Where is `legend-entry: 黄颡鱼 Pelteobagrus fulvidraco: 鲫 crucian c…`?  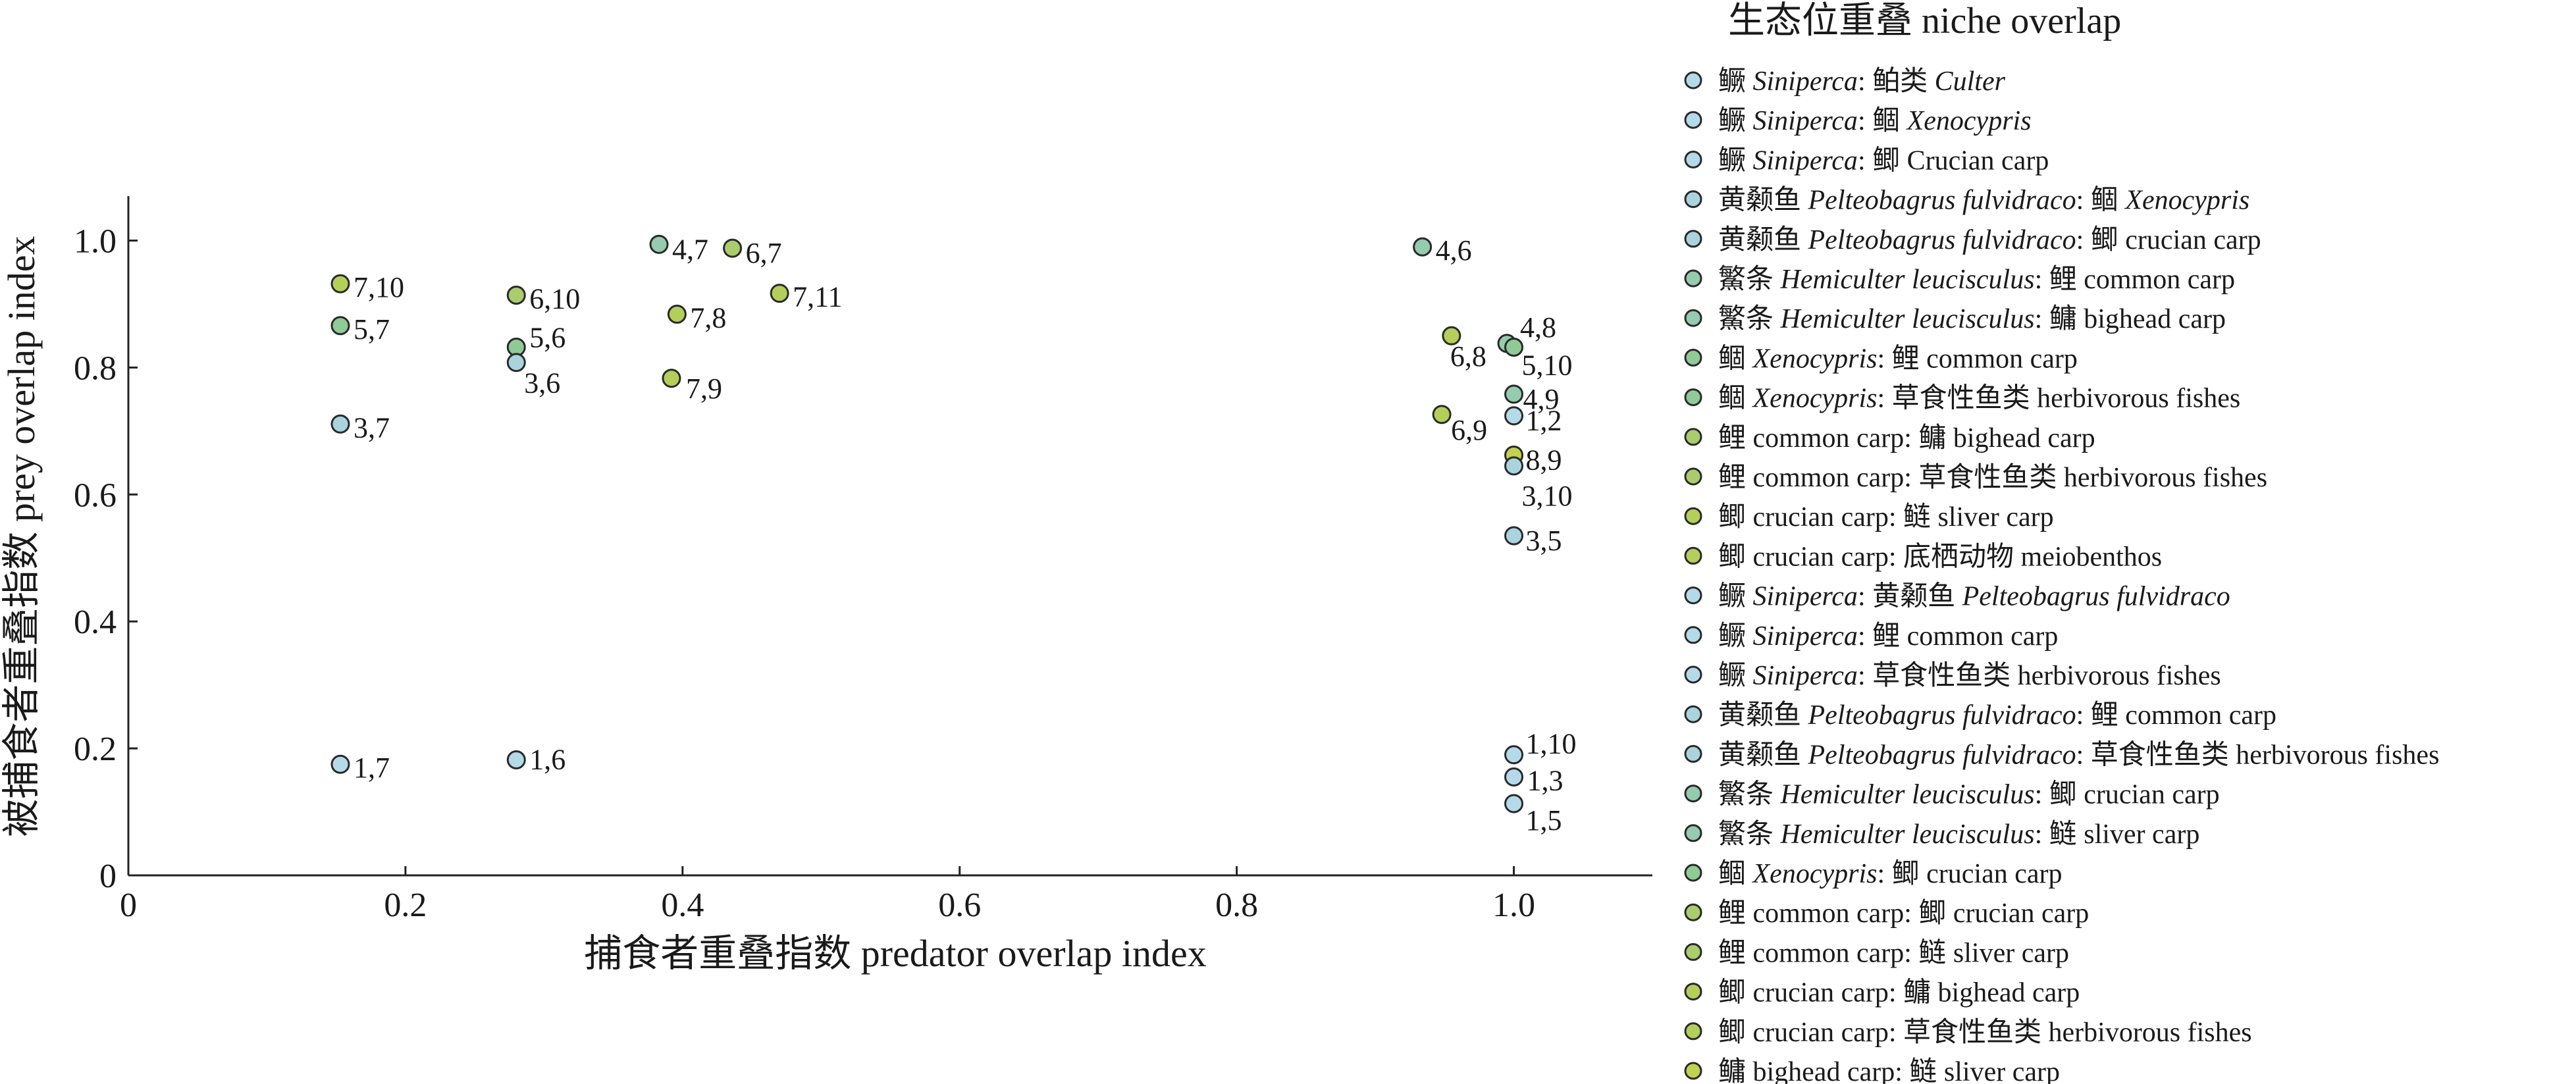 legend-entry: 黄颡鱼 Pelteobagrus fulvidraco: 鲫 crucian c… is located at coordinates (1972, 240).